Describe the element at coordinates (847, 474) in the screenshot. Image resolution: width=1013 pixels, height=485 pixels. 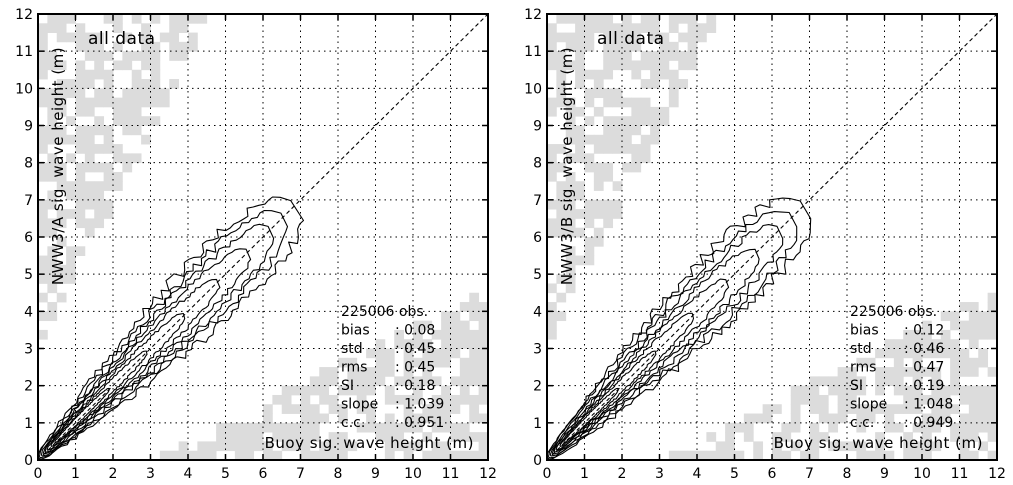
I see `x-tick-label: 8` at that location.